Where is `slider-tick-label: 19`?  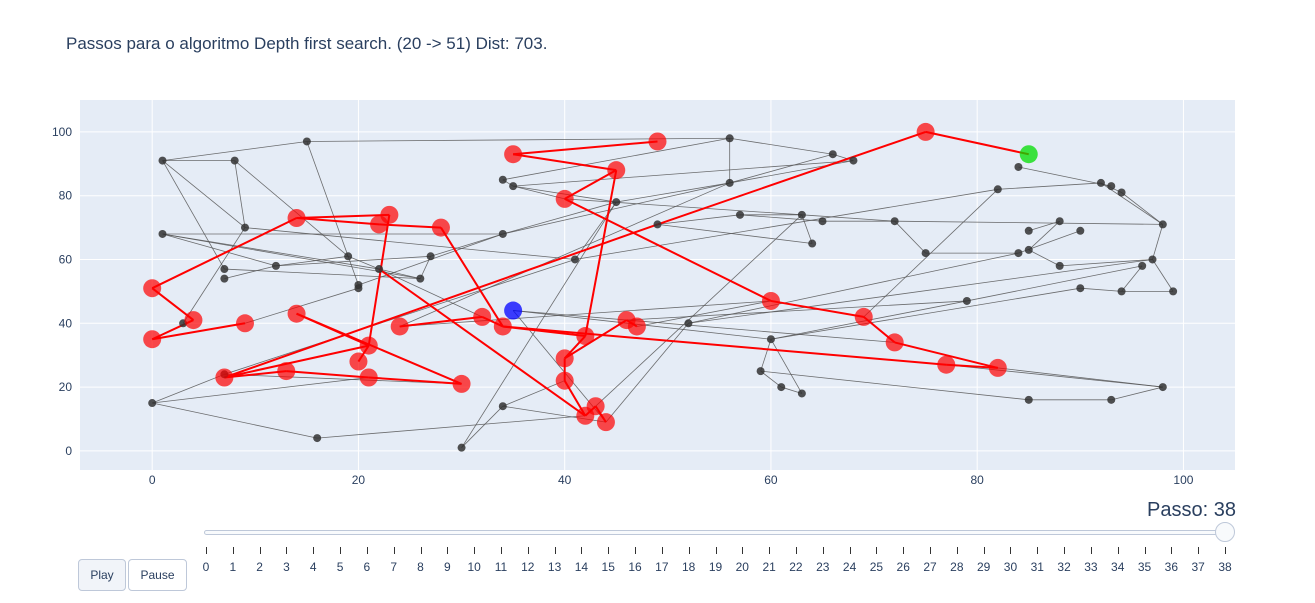
slider-tick-label: 19 is located at coordinates (715, 567).